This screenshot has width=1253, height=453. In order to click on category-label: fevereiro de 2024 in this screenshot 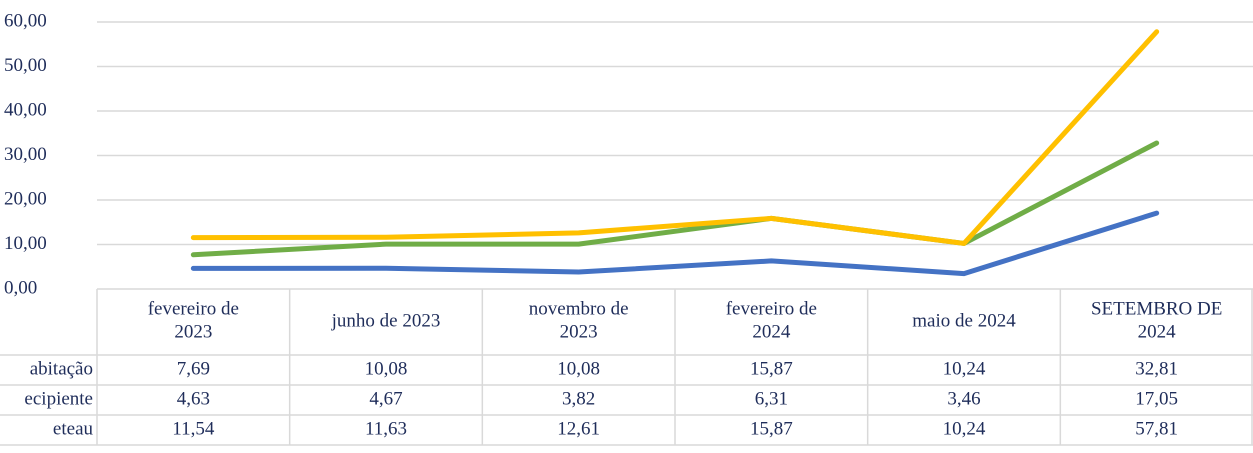, I will do `click(771, 321)`.